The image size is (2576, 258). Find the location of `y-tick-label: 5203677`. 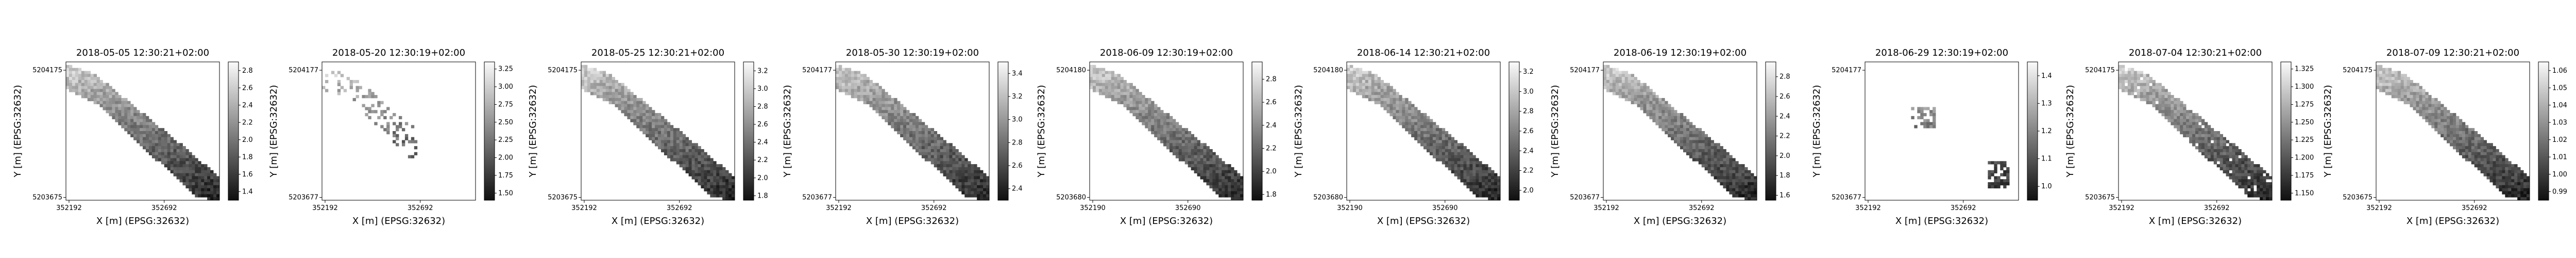

y-tick-label: 5203677 is located at coordinates (1585, 198).